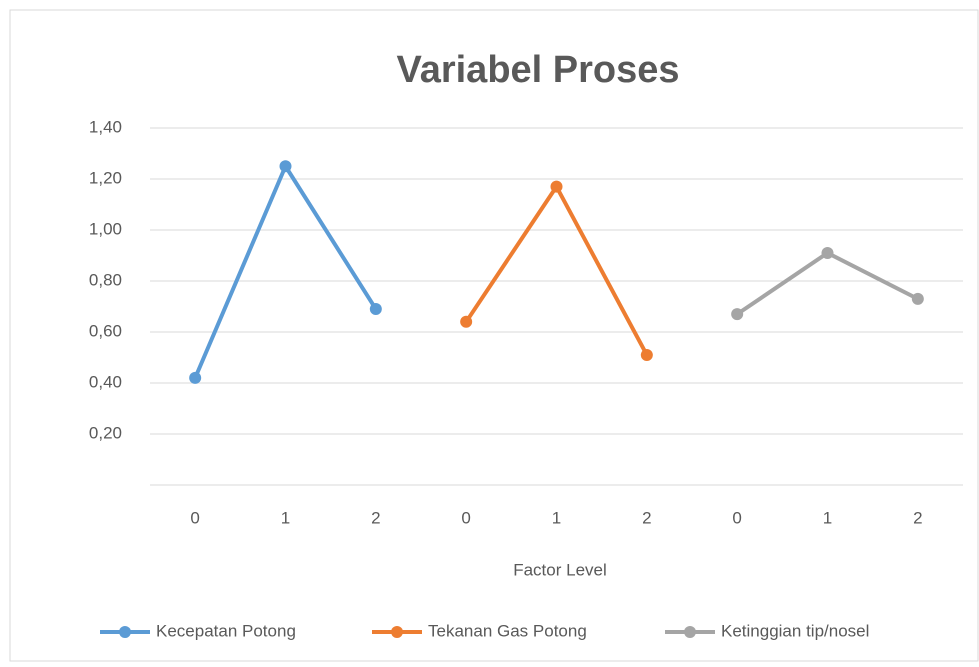  I want to click on y-tick-label: 0,40, so click(105, 381).